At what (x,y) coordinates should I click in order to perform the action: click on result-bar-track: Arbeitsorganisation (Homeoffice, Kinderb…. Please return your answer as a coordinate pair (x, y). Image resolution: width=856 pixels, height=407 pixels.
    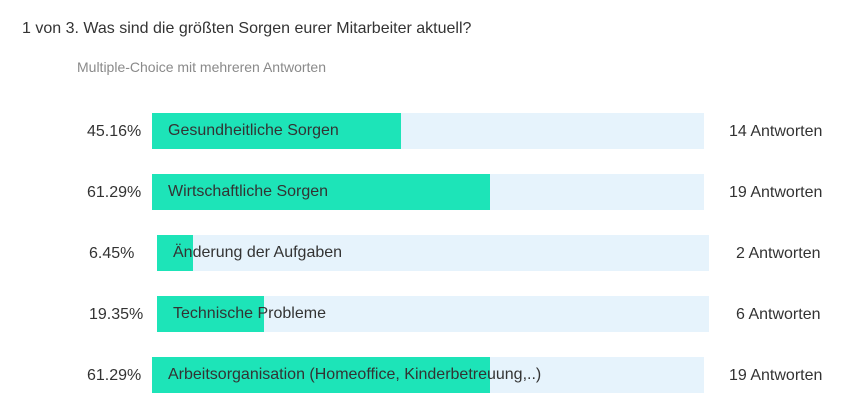
    Looking at the image, I should click on (428, 375).